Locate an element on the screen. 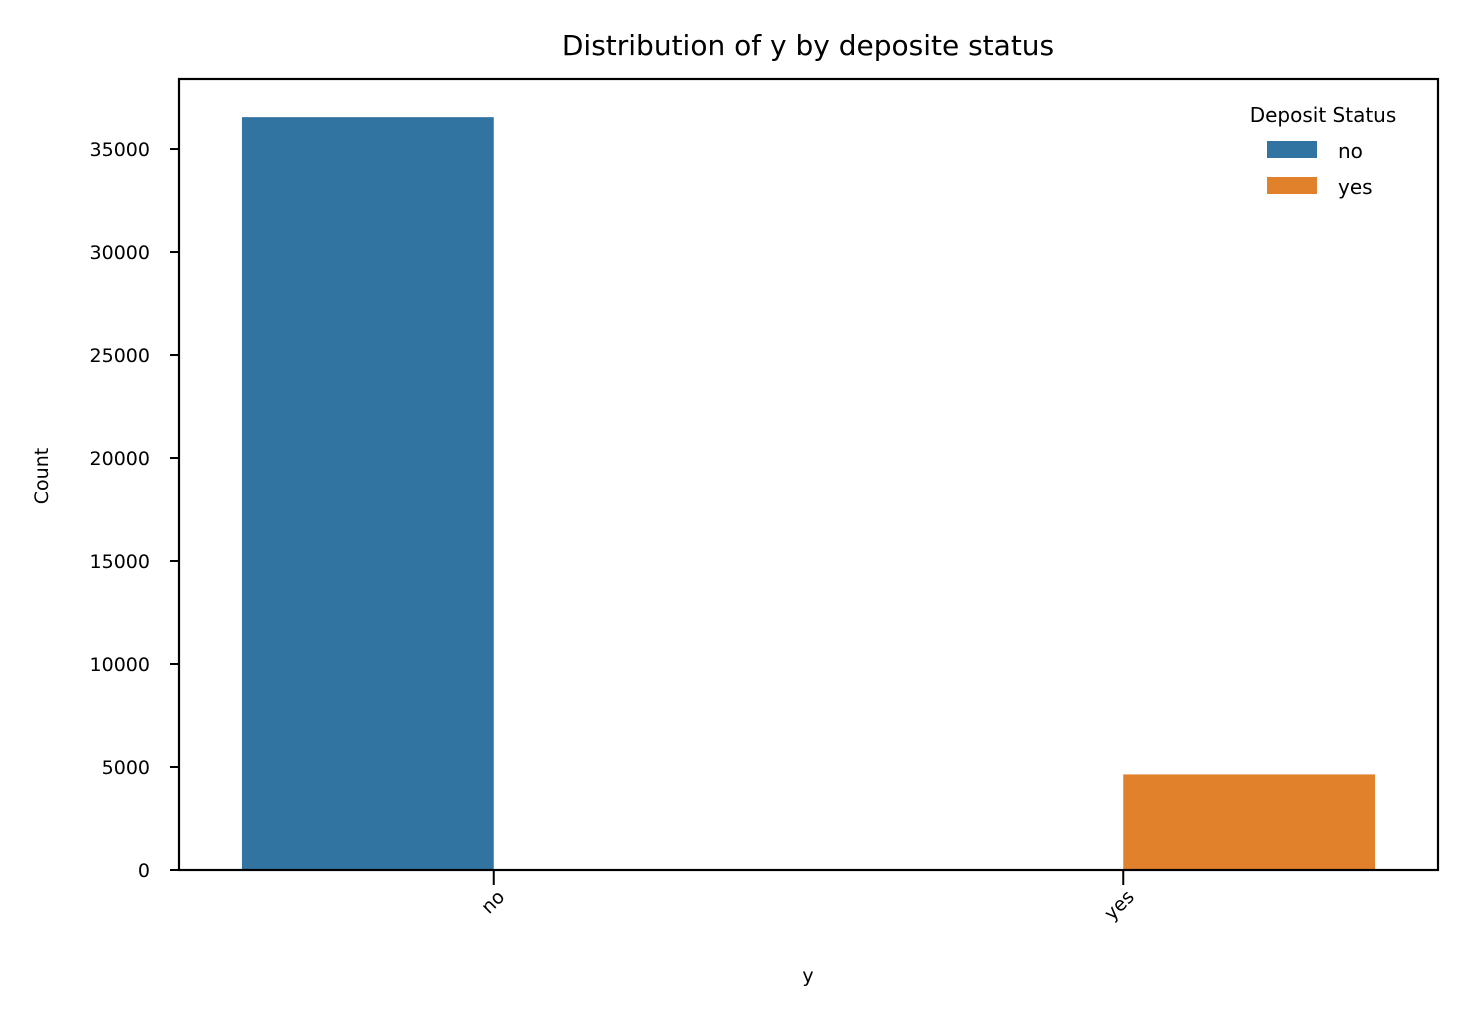  y-tick-label: 35000 is located at coordinates (120, 150).